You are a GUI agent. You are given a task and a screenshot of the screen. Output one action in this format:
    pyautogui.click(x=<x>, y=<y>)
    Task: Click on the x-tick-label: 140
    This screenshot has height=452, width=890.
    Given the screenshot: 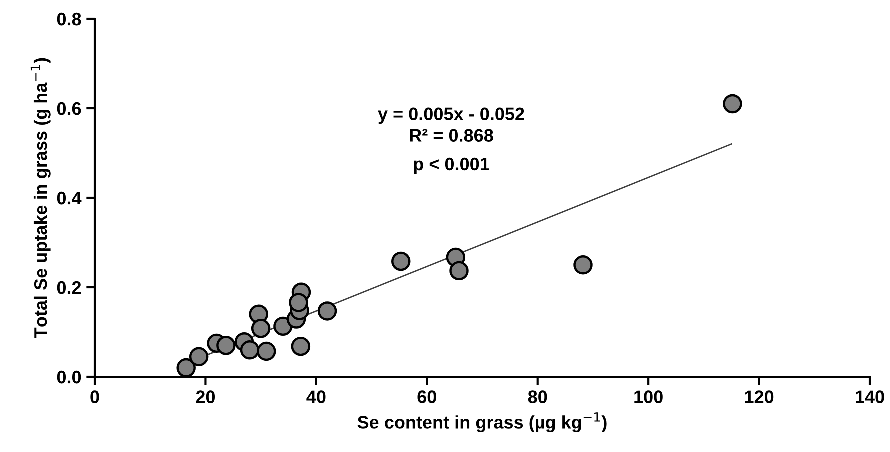 What is the action you would take?
    pyautogui.click(x=870, y=397)
    